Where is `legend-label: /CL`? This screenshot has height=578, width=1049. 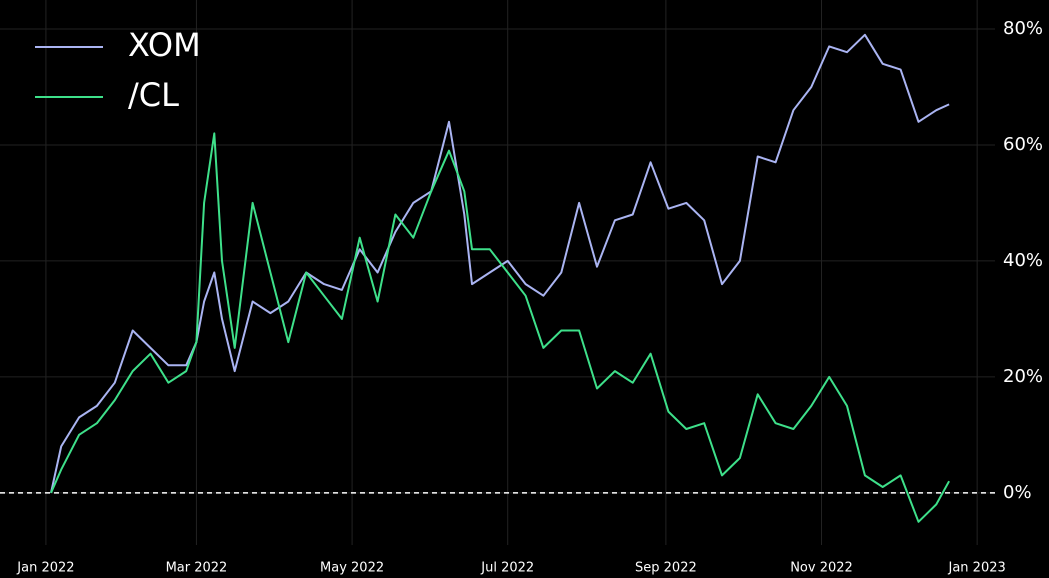 legend-label: /CL is located at coordinates (153, 95).